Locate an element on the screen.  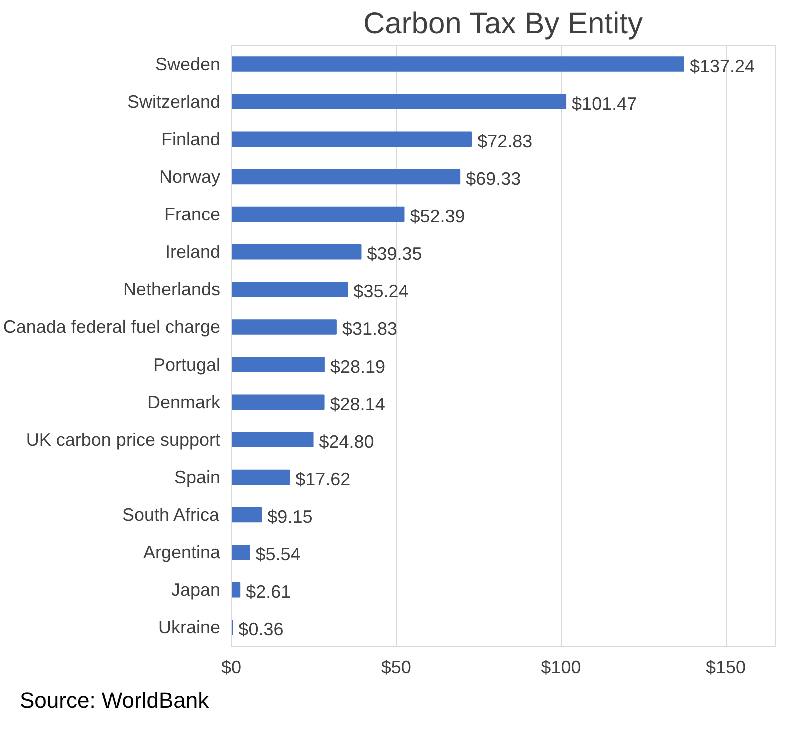
y-tick-label: France is located at coordinates (192, 214).